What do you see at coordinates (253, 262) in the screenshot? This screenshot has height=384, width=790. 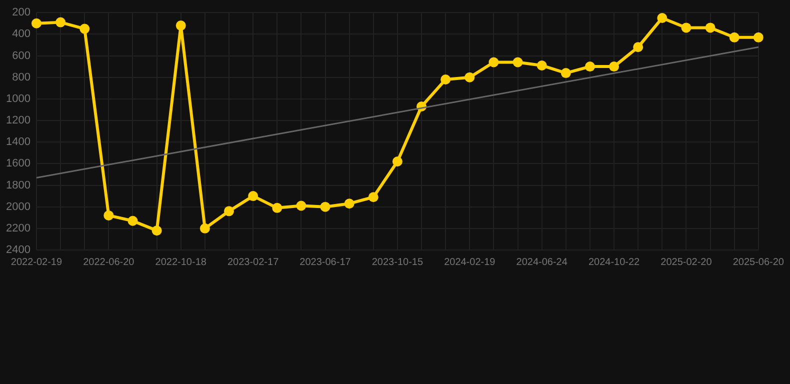 I see `x-tick-label: 2023-02-17` at bounding box center [253, 262].